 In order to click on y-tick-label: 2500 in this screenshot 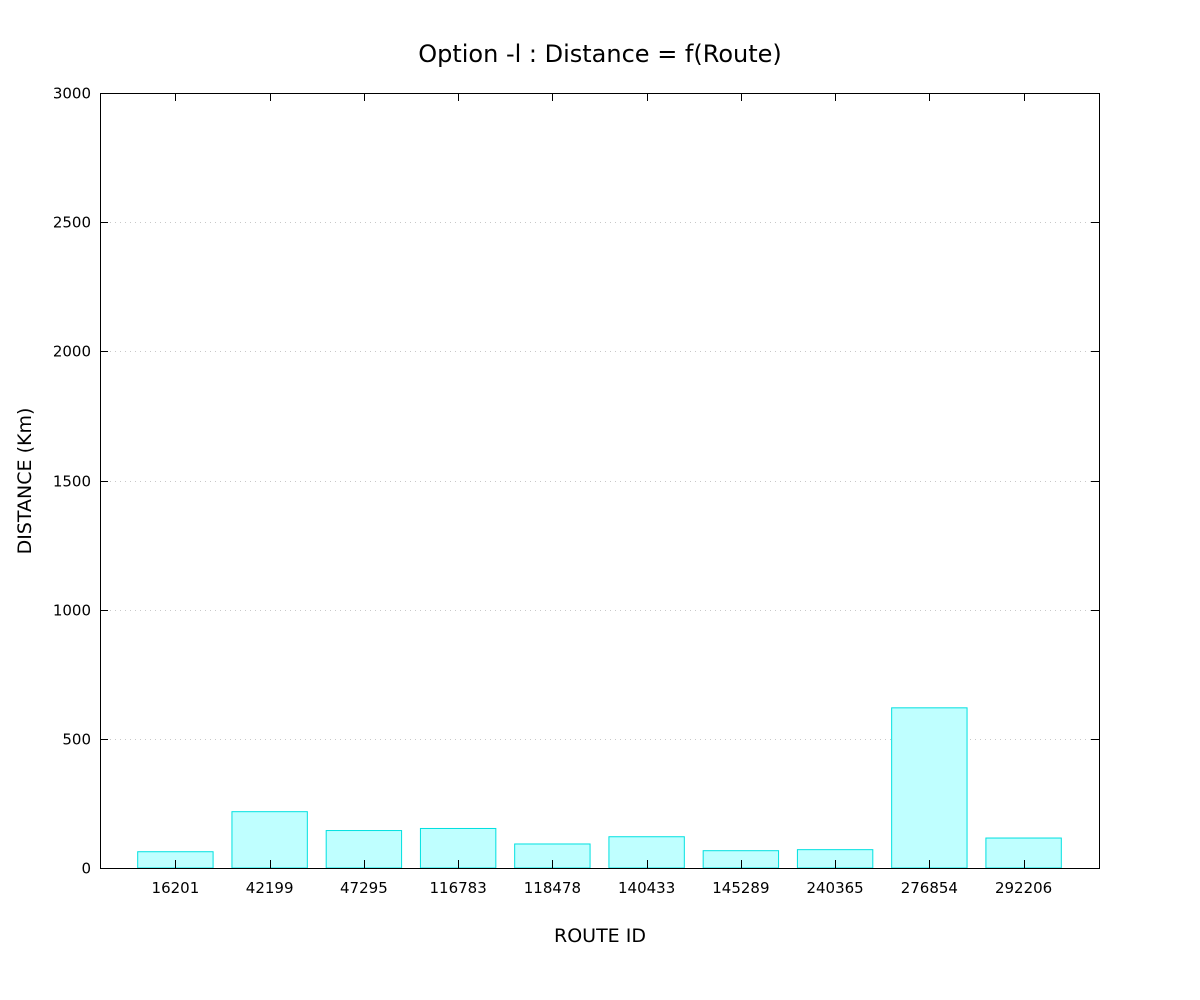, I will do `click(72, 223)`.